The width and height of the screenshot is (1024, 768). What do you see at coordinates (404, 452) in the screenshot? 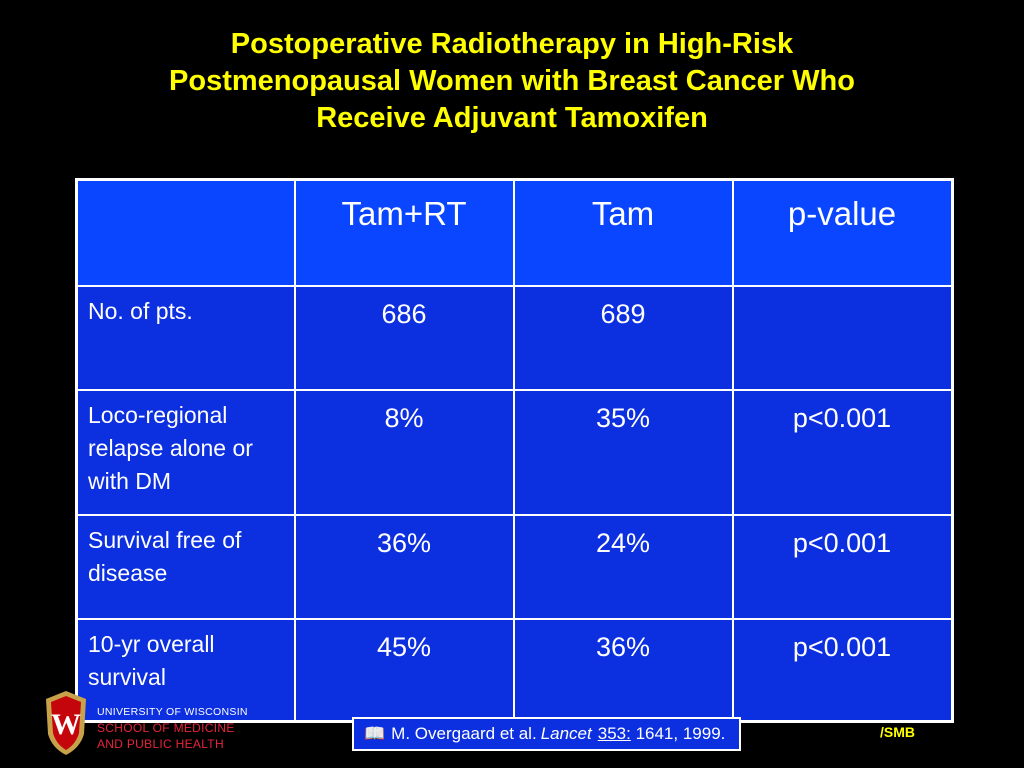
I see `cell-tam-rt: 8%` at bounding box center [404, 452].